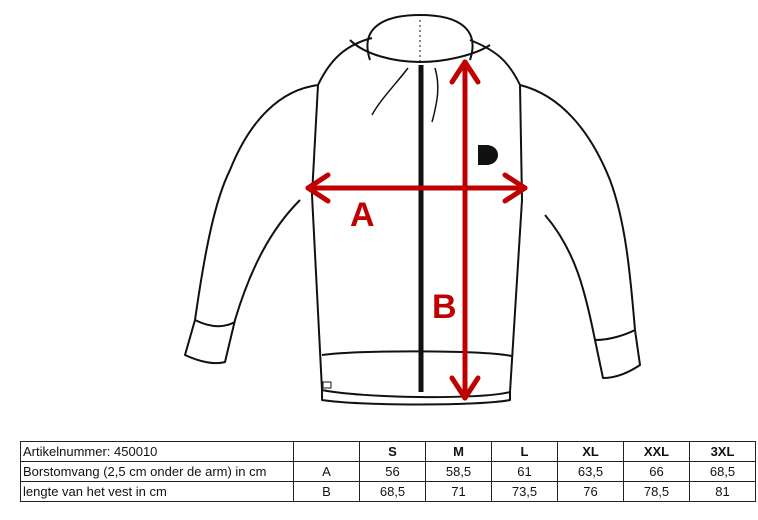 The width and height of the screenshot is (758, 520). Describe the element at coordinates (656, 451) in the screenshot. I see `size-header: XXL` at that location.